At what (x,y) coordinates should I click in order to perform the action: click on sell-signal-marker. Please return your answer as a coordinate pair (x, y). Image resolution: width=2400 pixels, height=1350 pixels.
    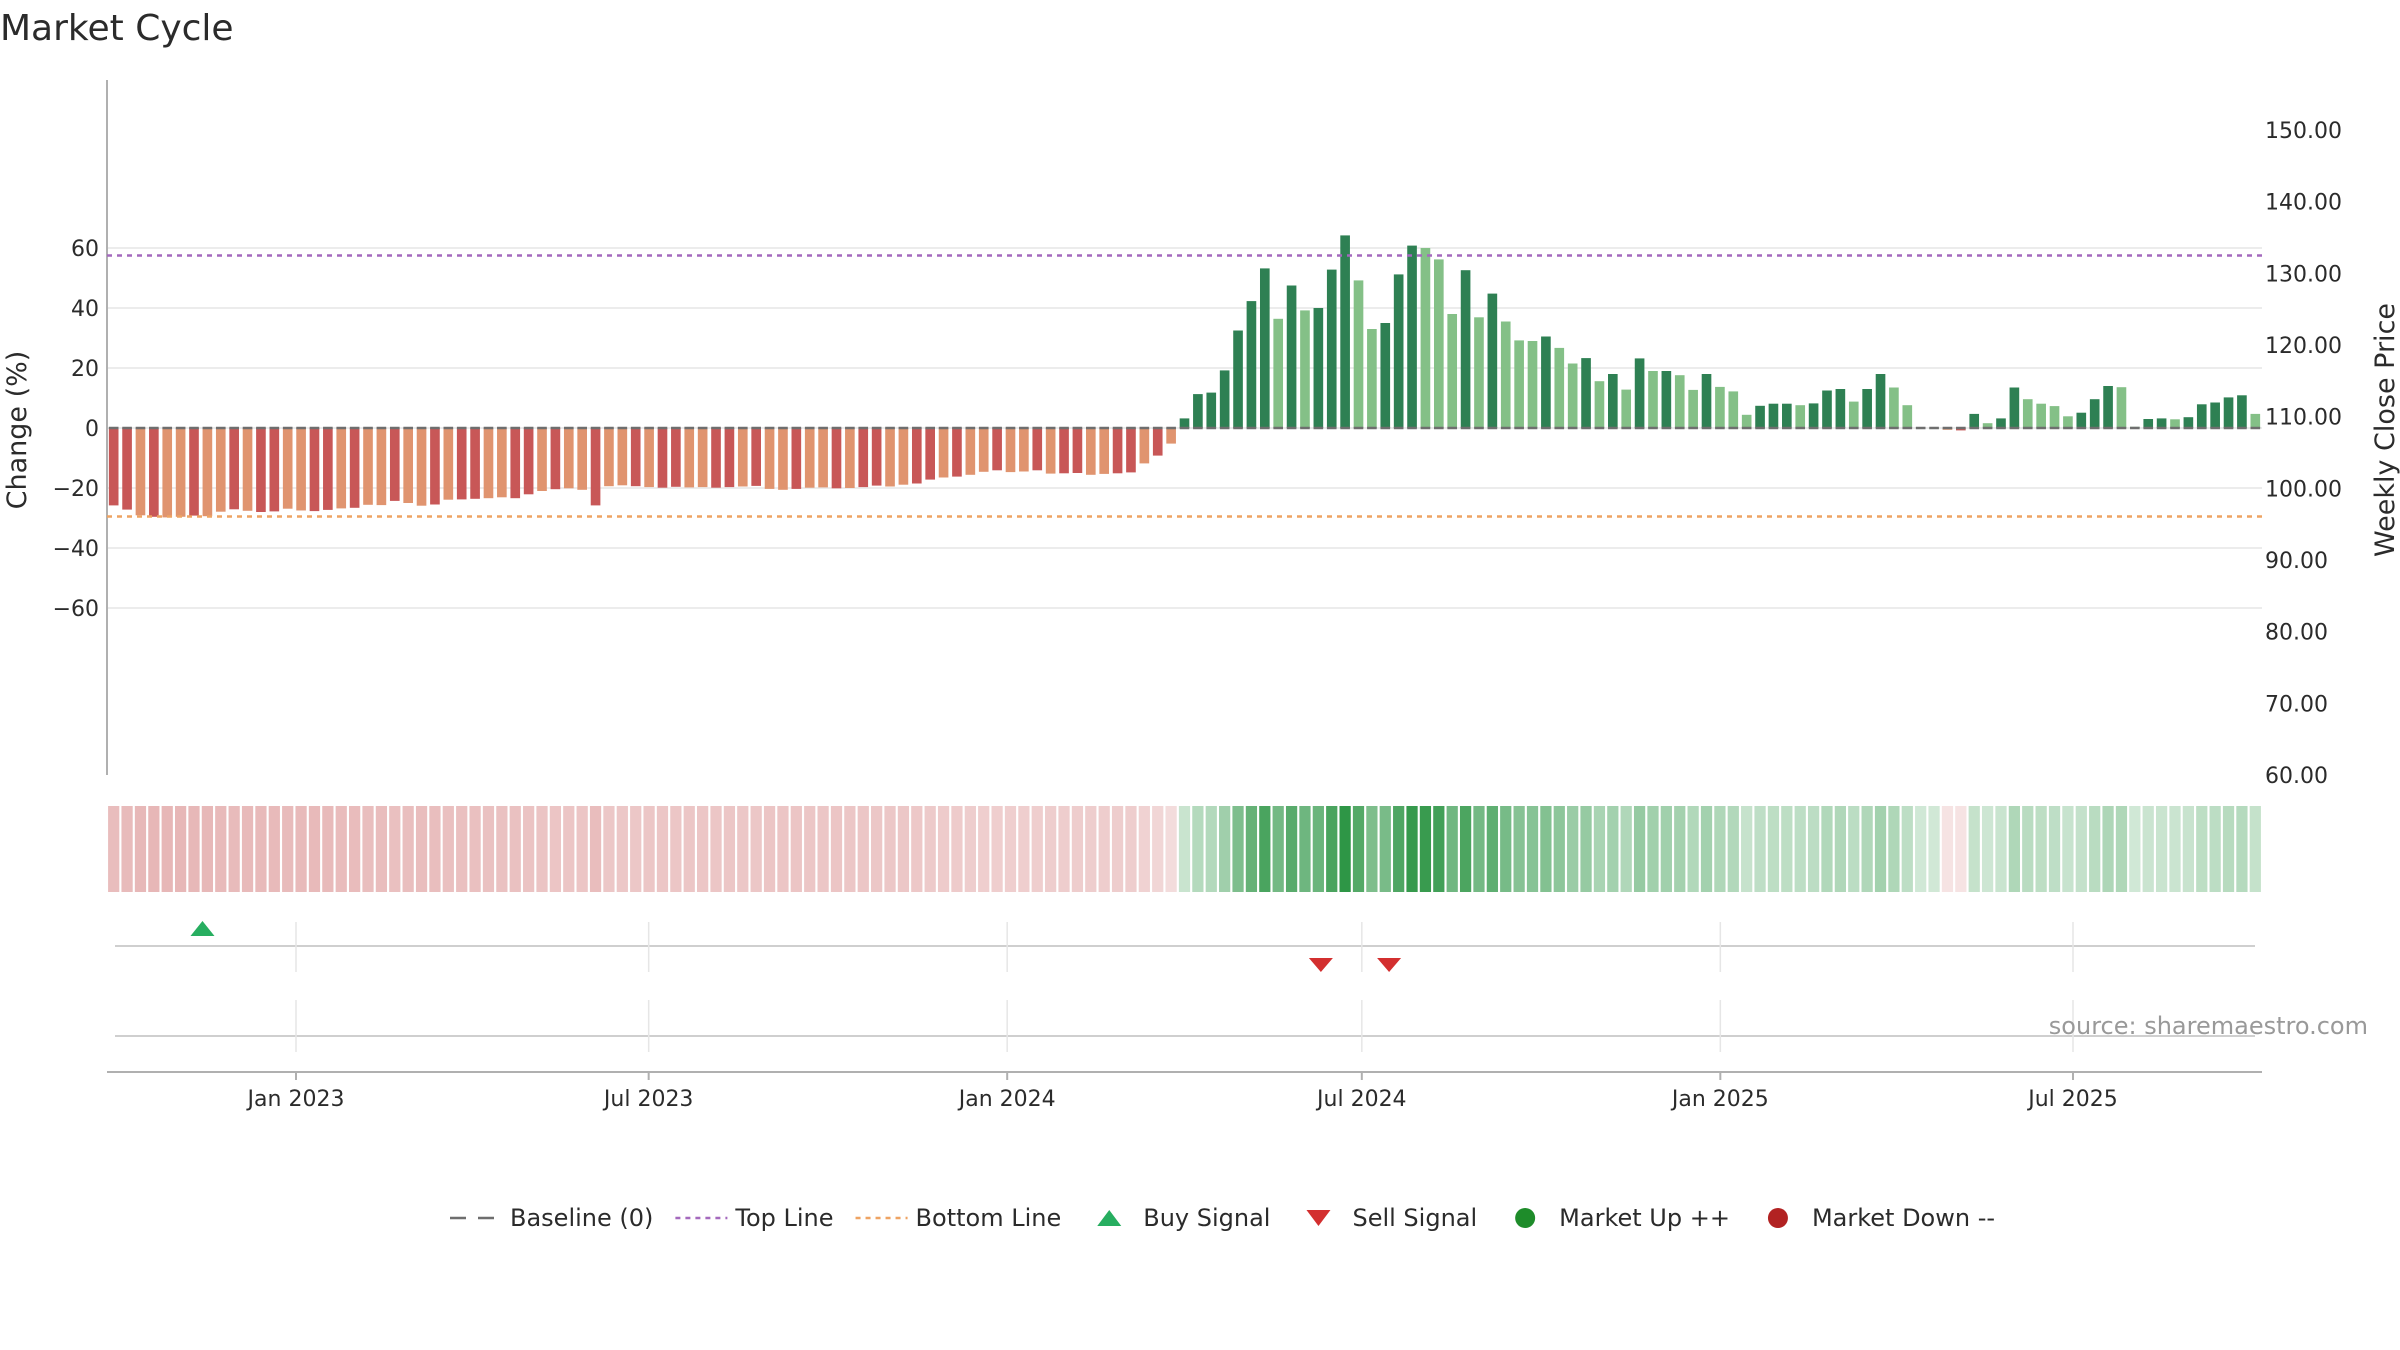
    Looking at the image, I should click on (1389, 965).